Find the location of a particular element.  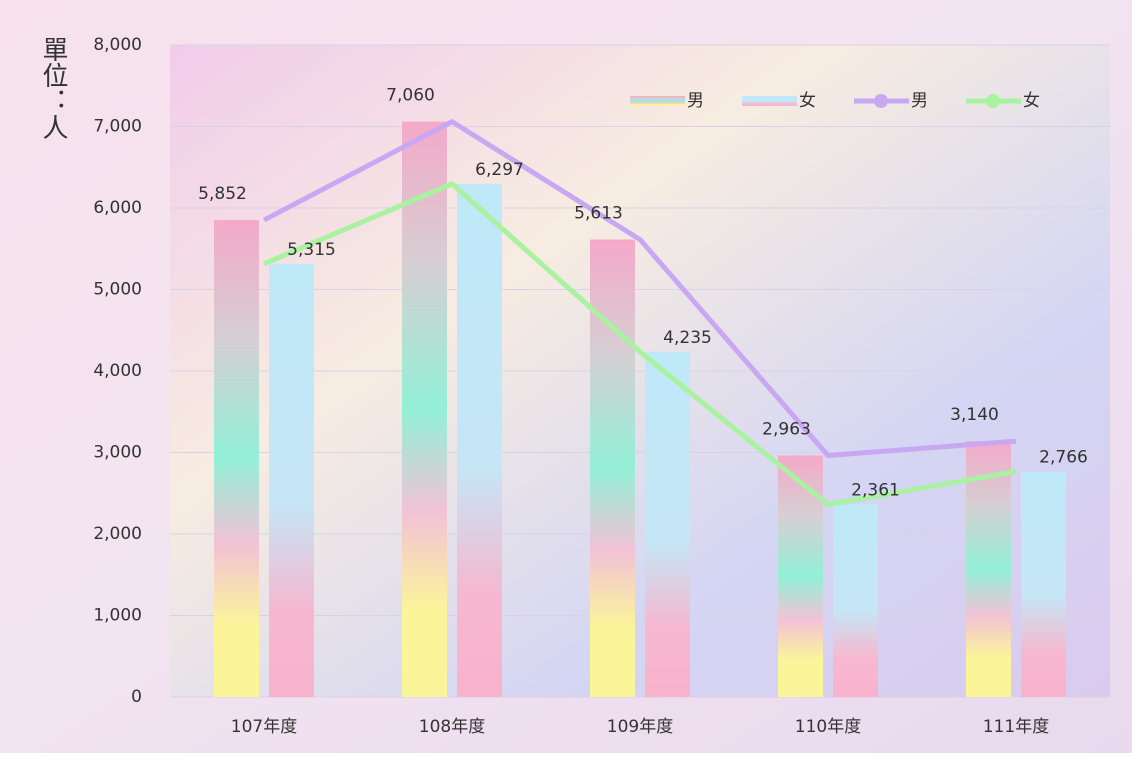

data-label: 4,235 is located at coordinates (687, 338).